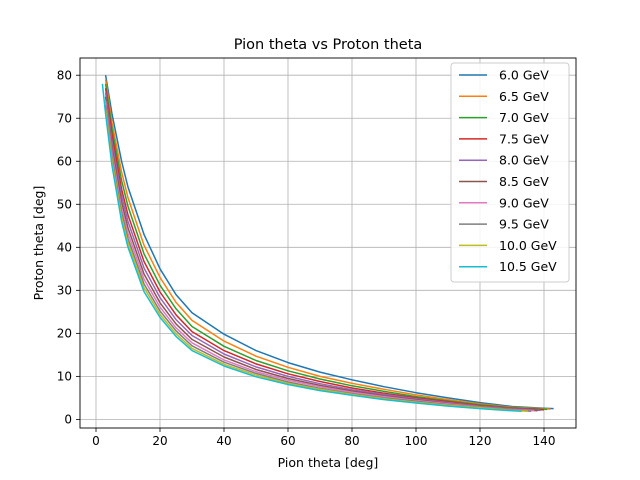 The image size is (640, 480). Describe the element at coordinates (96, 441) in the screenshot. I see `x-tick-label: 0` at that location.